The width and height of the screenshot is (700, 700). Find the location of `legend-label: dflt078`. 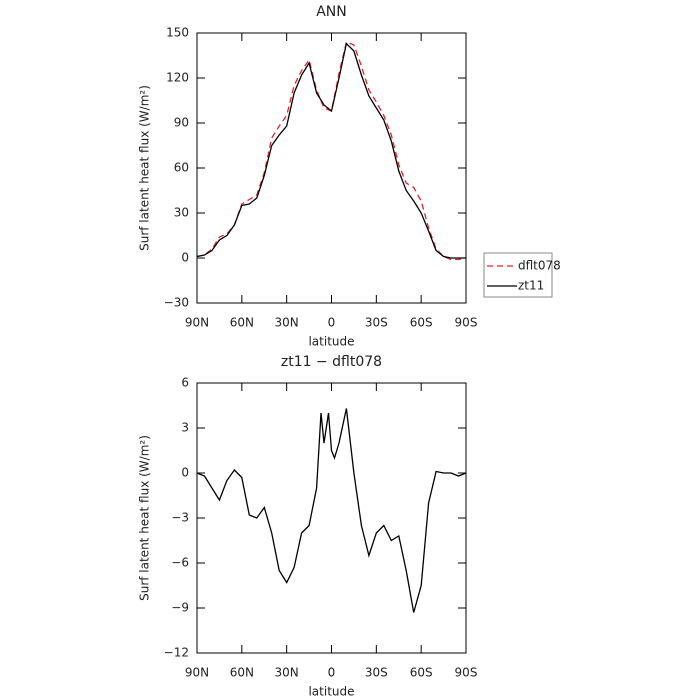

legend-label: dflt078 is located at coordinates (539, 266).